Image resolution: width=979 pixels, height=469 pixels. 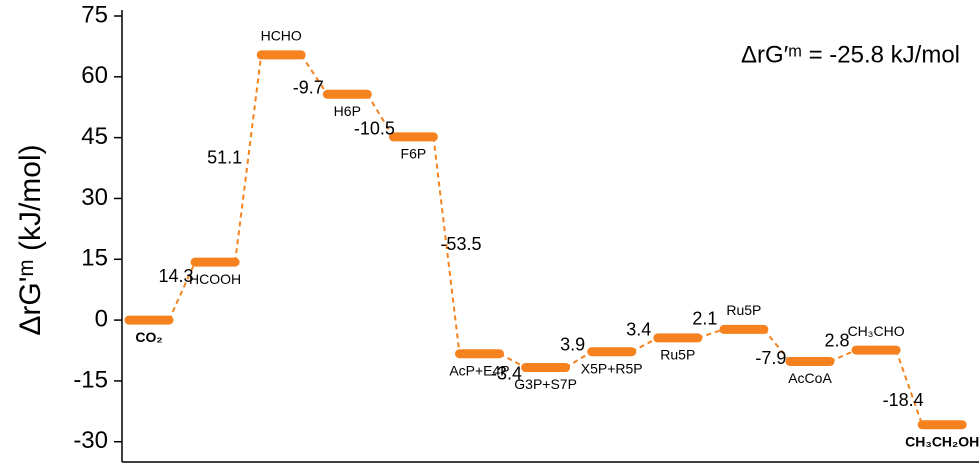 What do you see at coordinates (347, 111) in the screenshot?
I see `level-label: H6P` at bounding box center [347, 111].